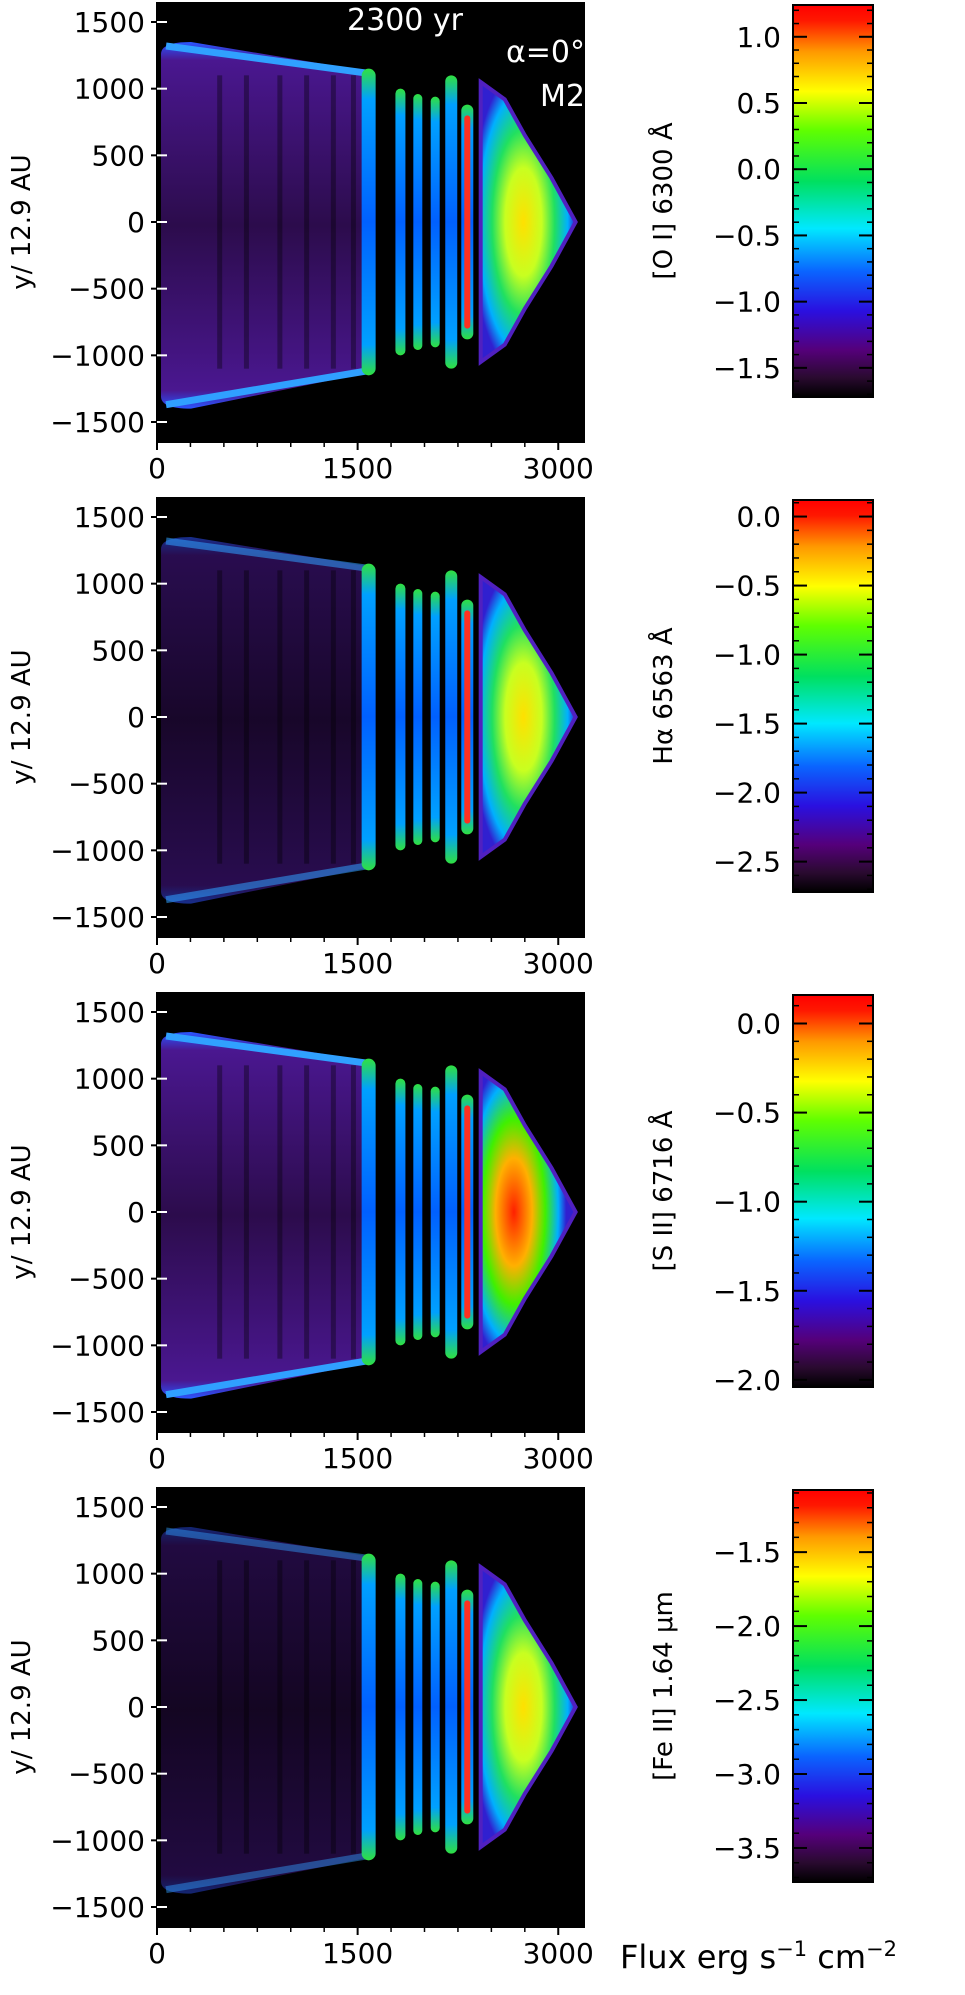  What do you see at coordinates (109, 517) in the screenshot?
I see `y-tick-label: 1500` at bounding box center [109, 517].